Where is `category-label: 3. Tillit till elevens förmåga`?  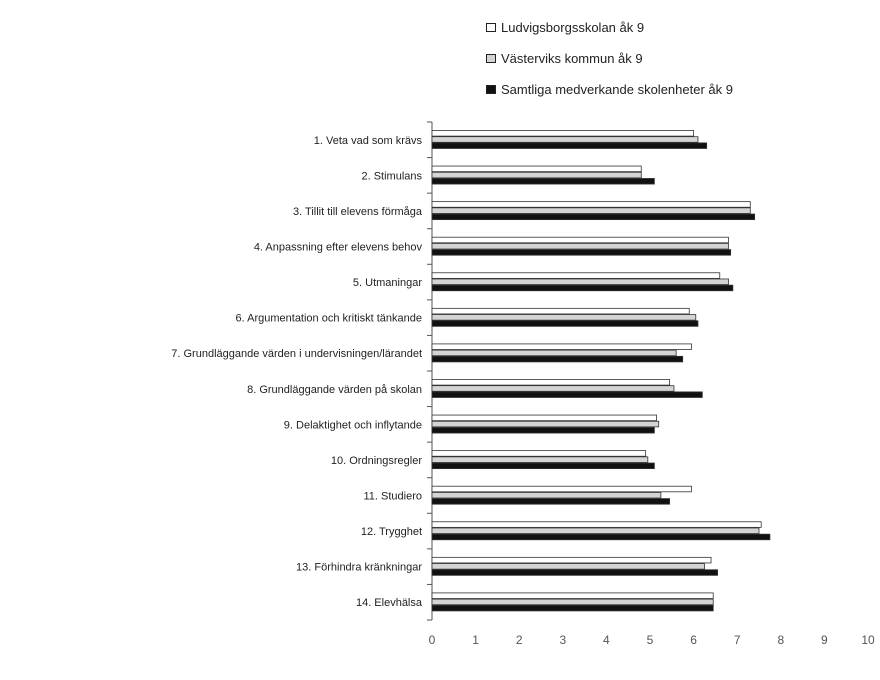 category-label: 3. Tillit till elevens förmåga is located at coordinates (358, 212).